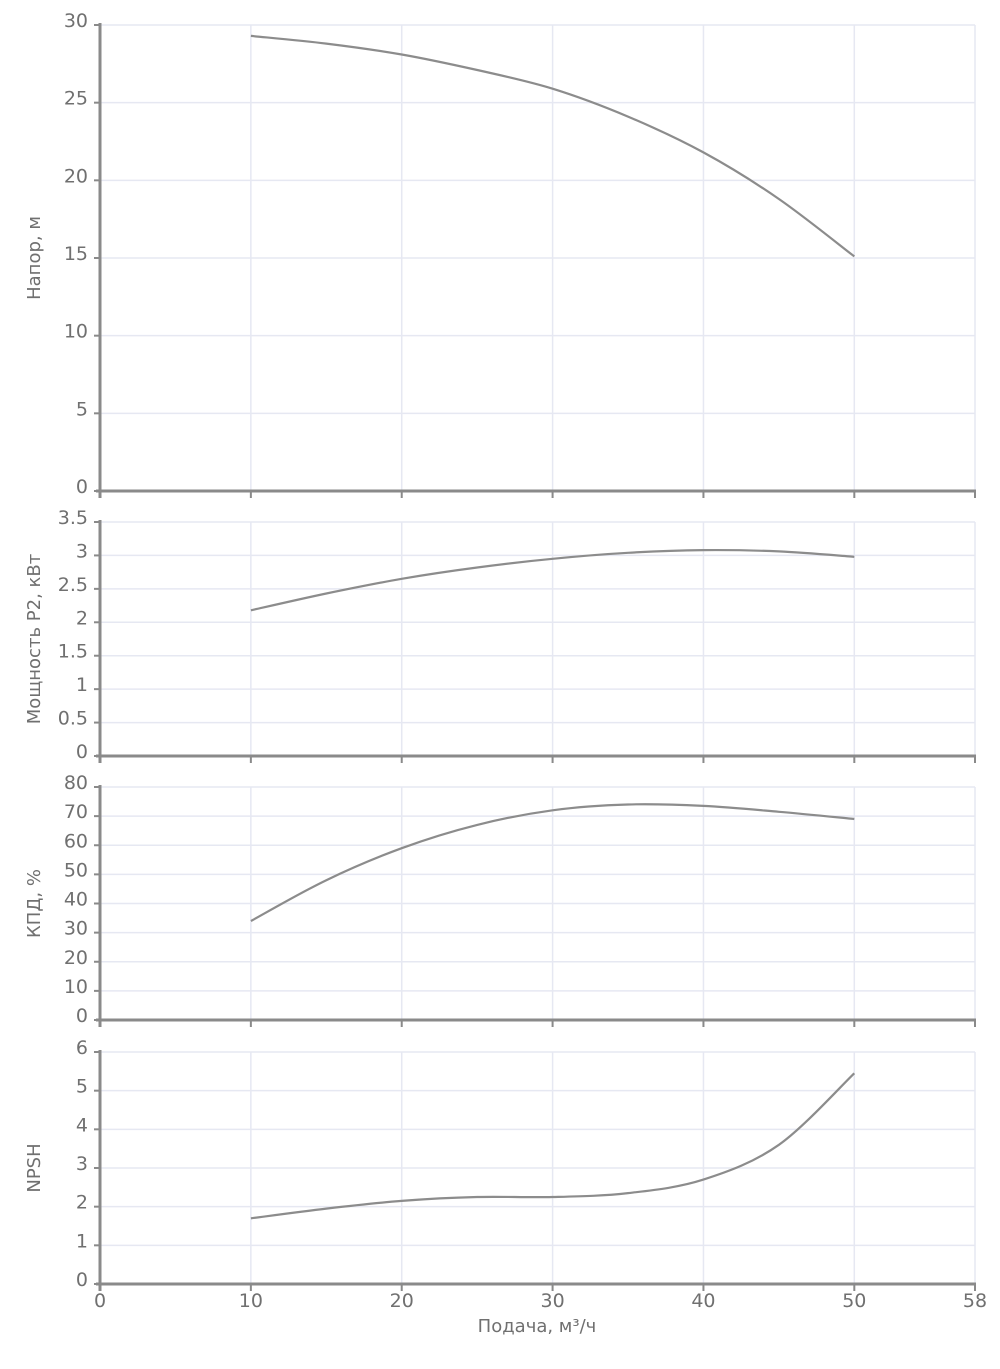  I want to click on y-tick-label: 2.5, so click(73, 585).